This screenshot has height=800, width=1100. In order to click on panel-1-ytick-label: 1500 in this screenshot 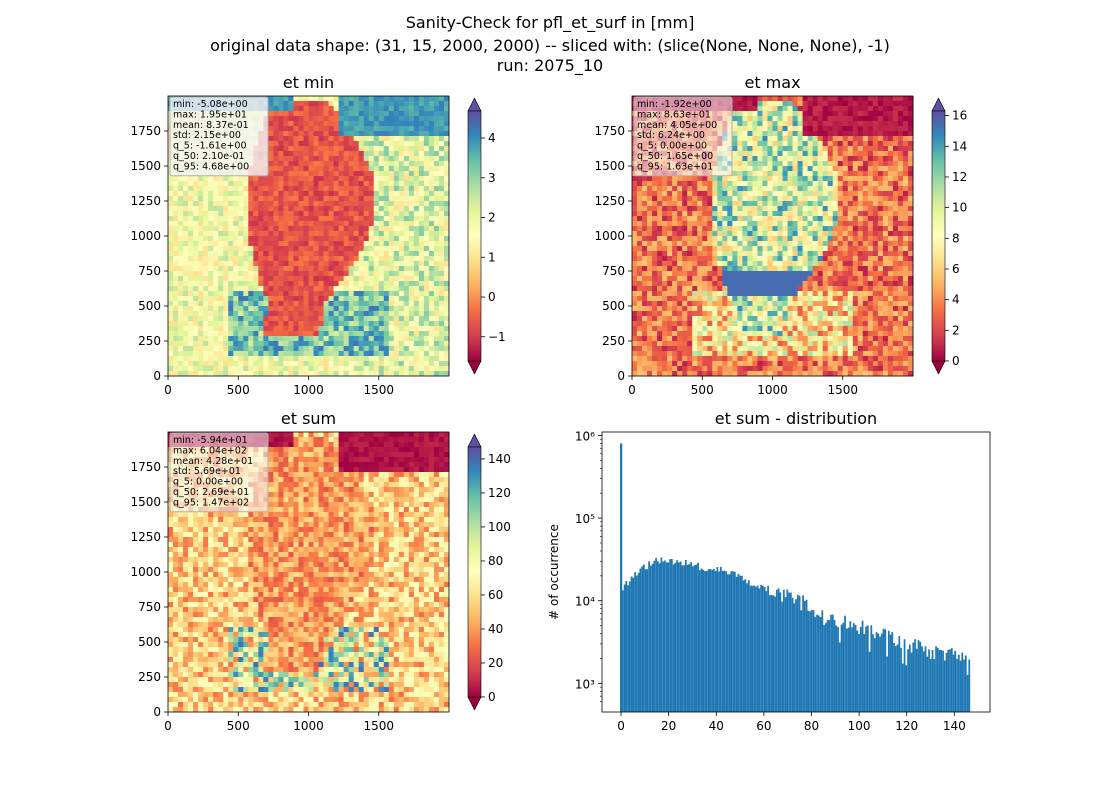, I will do `click(609, 166)`.